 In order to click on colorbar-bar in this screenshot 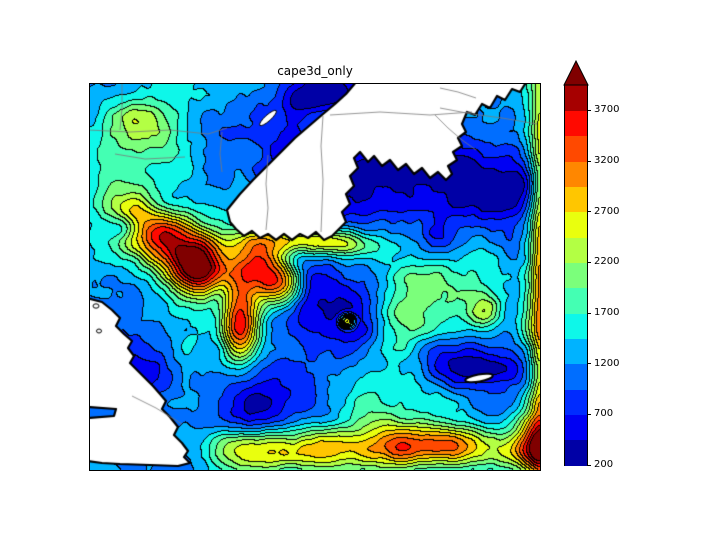, I will do `click(576, 275)`.